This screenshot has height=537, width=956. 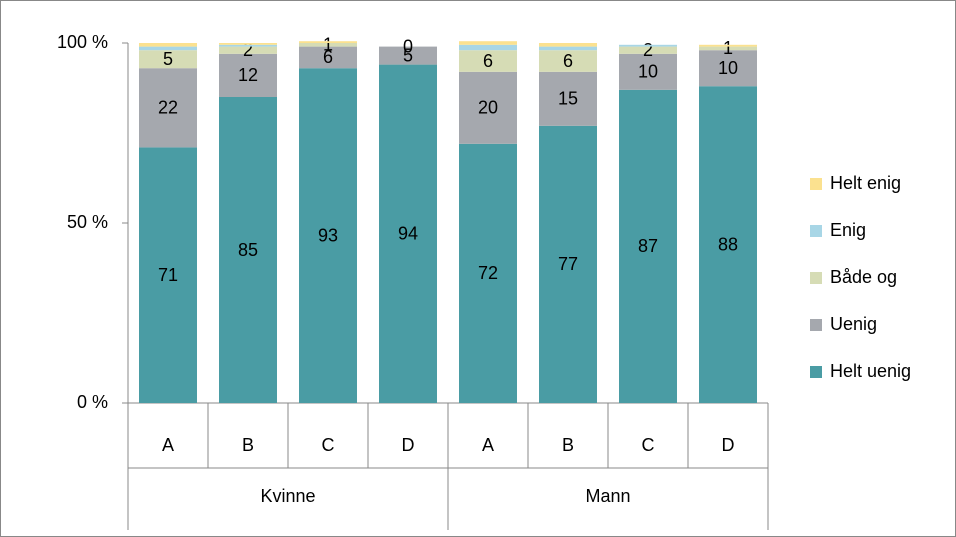 I want to click on data-label: 77, so click(x=568, y=264).